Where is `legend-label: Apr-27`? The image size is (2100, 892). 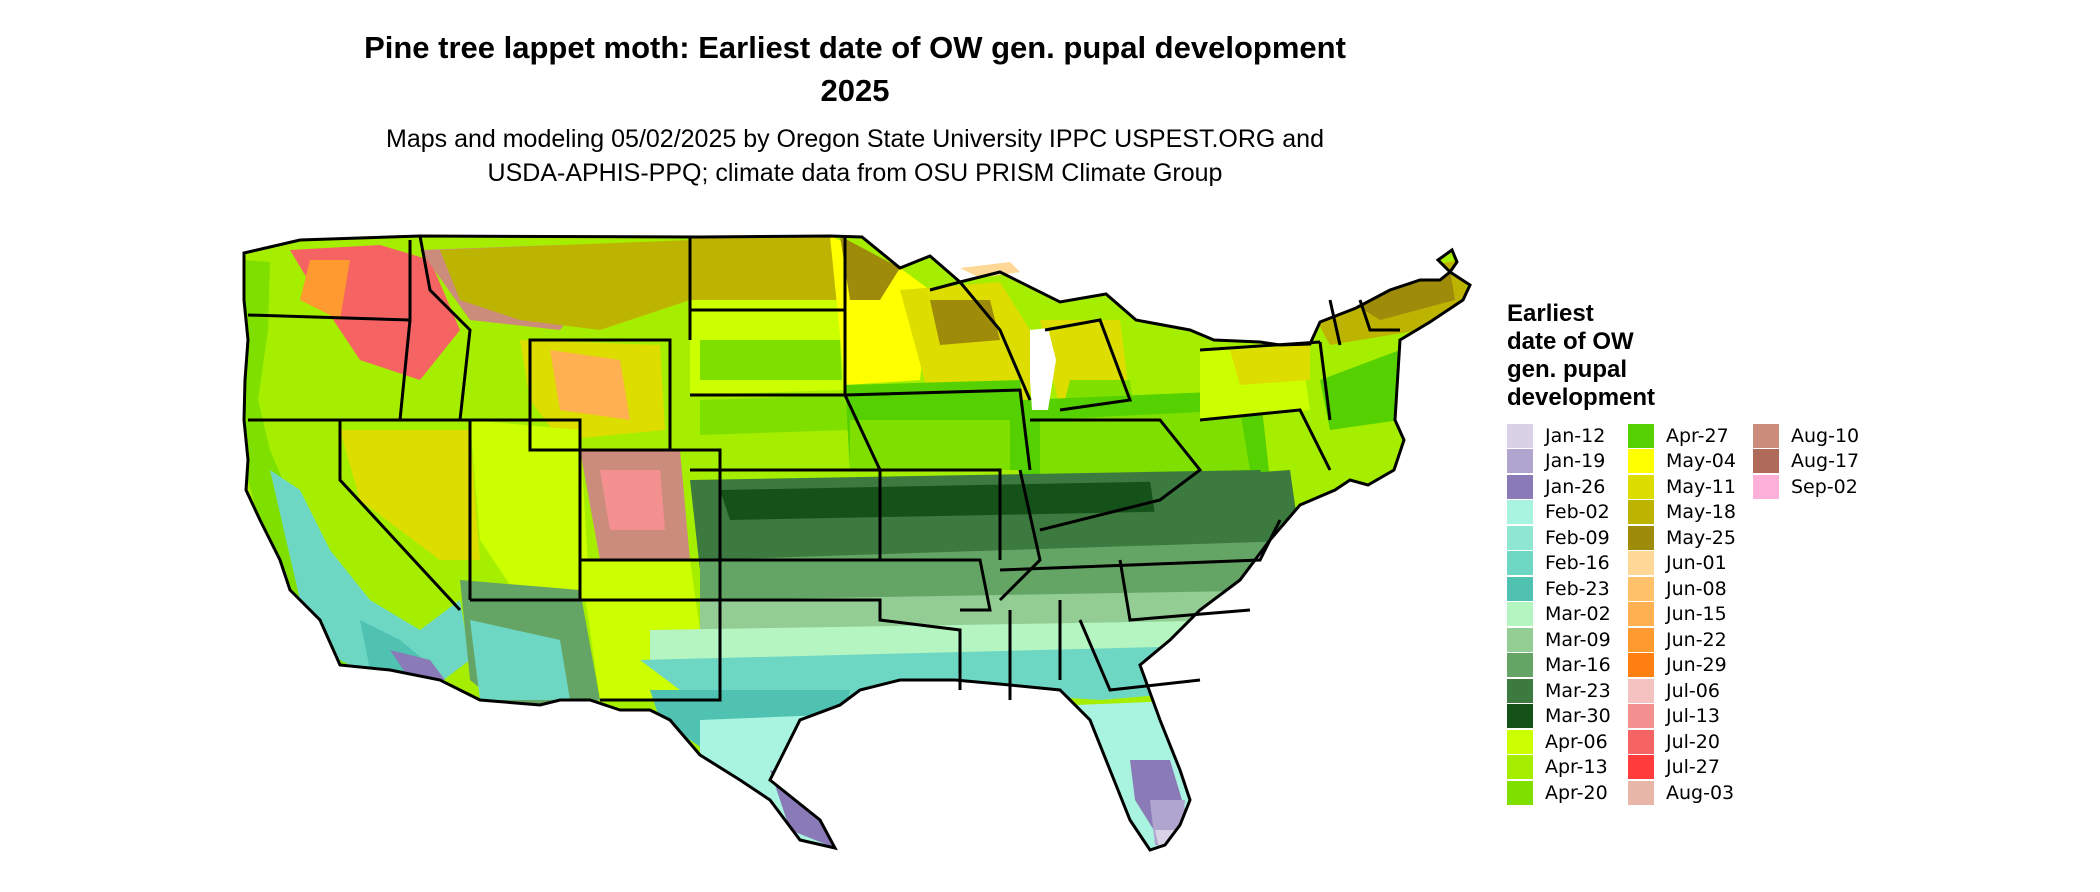
legend-label: Apr-27 is located at coordinates (1697, 435).